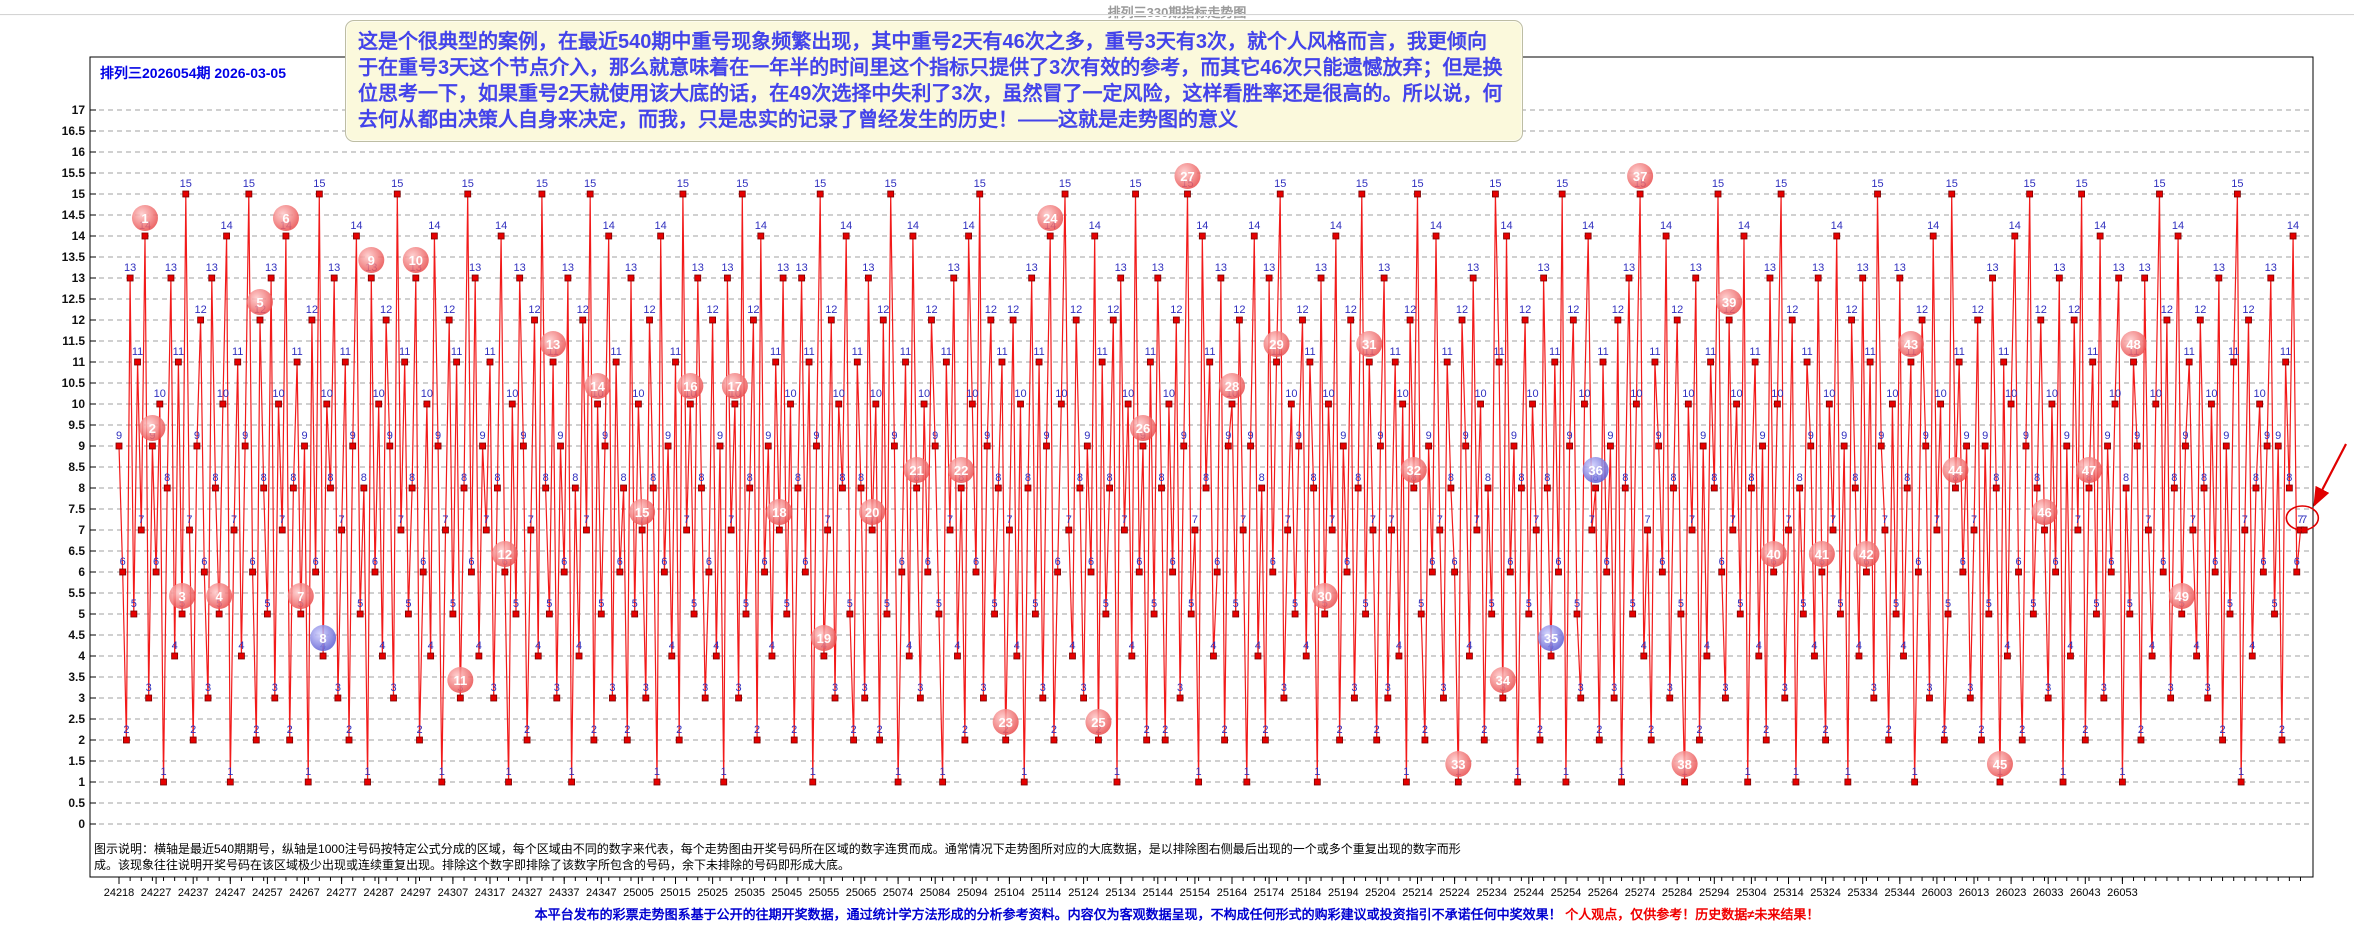  What do you see at coordinates (81, 824) in the screenshot?
I see `y-tick-label: 0` at bounding box center [81, 824].